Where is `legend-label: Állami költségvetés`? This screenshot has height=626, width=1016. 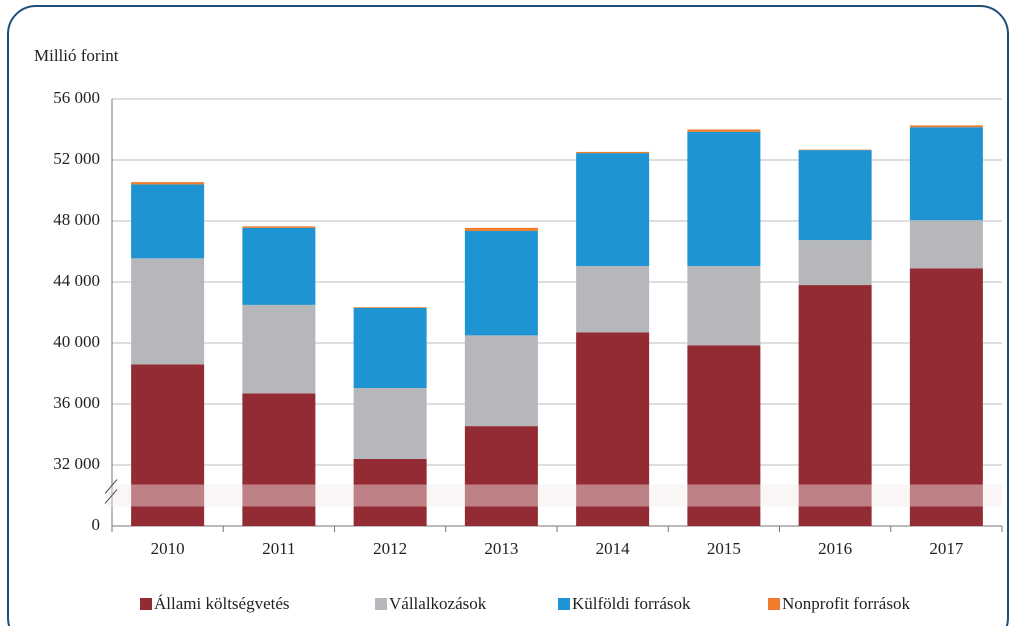 legend-label: Állami költségvetés is located at coordinates (222, 603).